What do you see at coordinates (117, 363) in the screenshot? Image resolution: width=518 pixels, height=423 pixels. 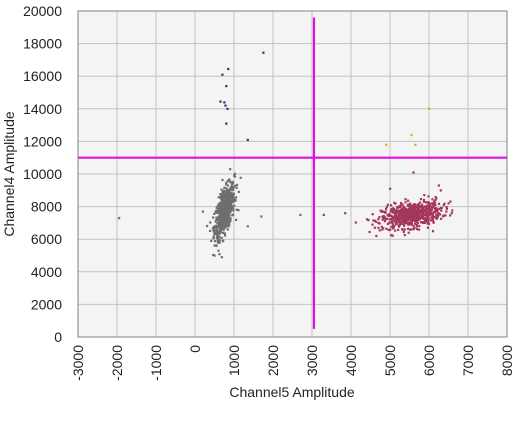 I see `x-tick-label: -2000` at bounding box center [117, 363].